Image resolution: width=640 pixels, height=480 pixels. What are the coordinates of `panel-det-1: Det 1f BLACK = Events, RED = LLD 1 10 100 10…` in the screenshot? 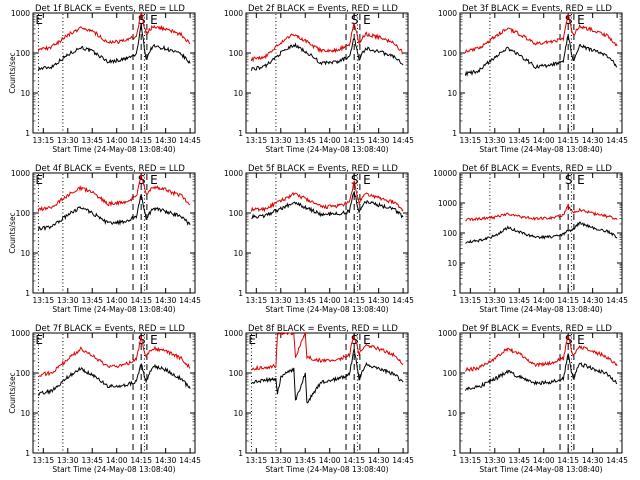 It's located at (104, 79).